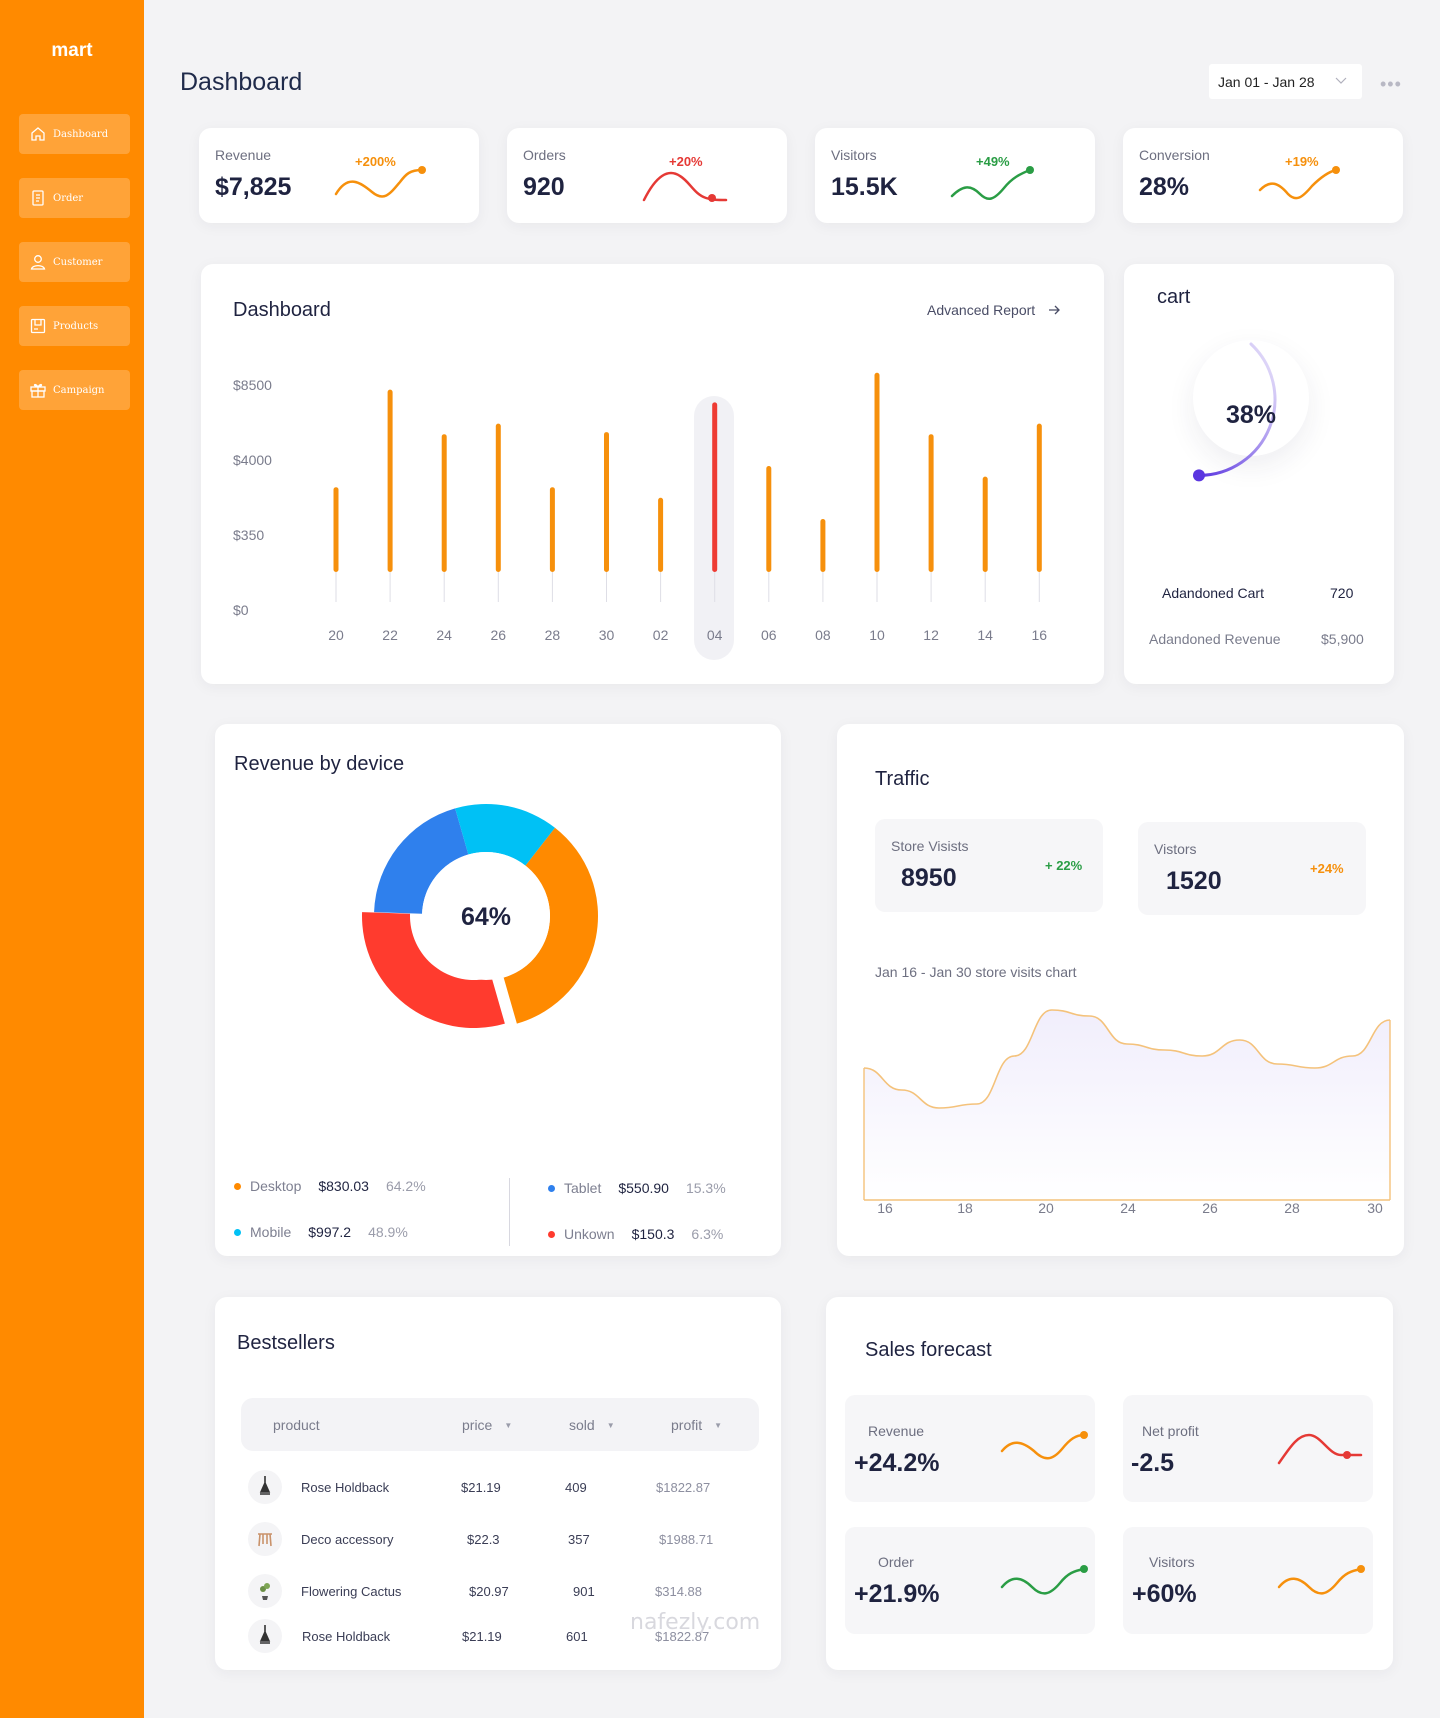 The width and height of the screenshot is (1440, 1718). What do you see at coordinates (390, 635) in the screenshot?
I see `x-tick-label: 22` at bounding box center [390, 635].